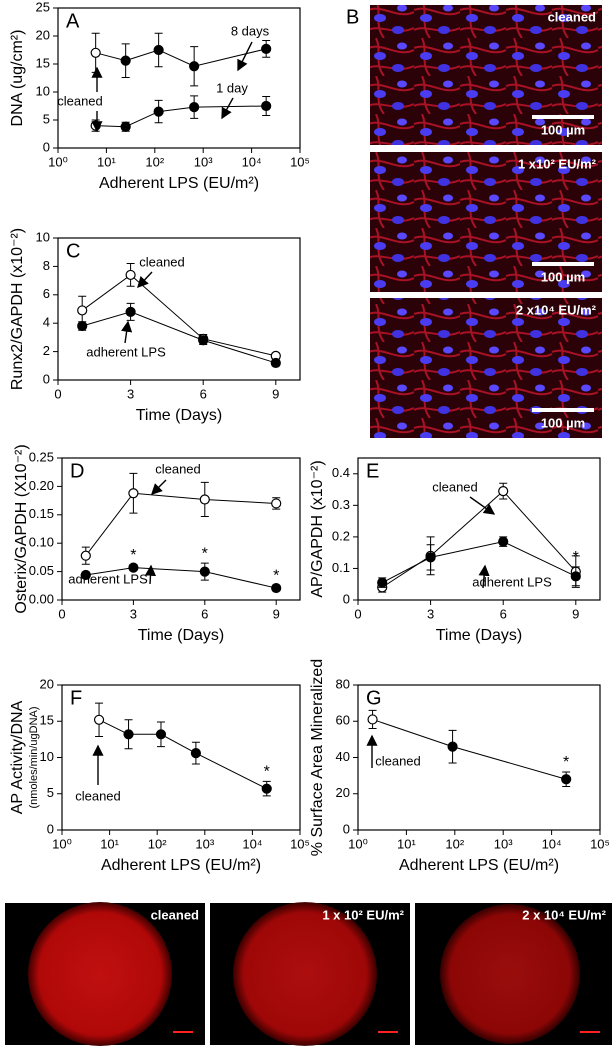  I want to click on annotation: 8 days, so click(250, 30).